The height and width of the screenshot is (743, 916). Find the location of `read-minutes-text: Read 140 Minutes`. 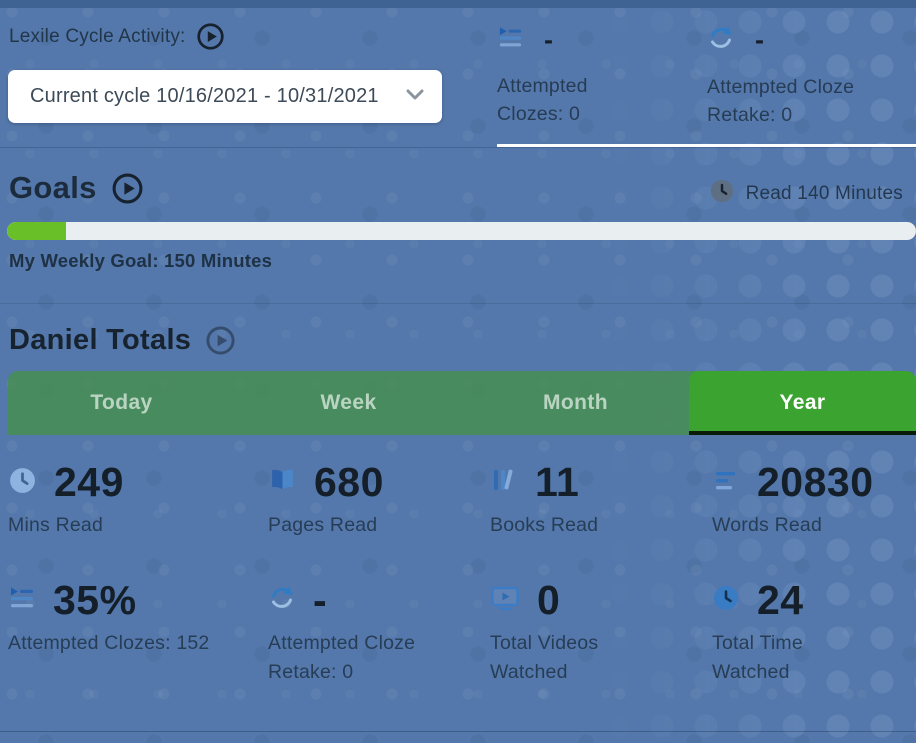

read-minutes-text: Read 140 Minutes is located at coordinates (824, 193).